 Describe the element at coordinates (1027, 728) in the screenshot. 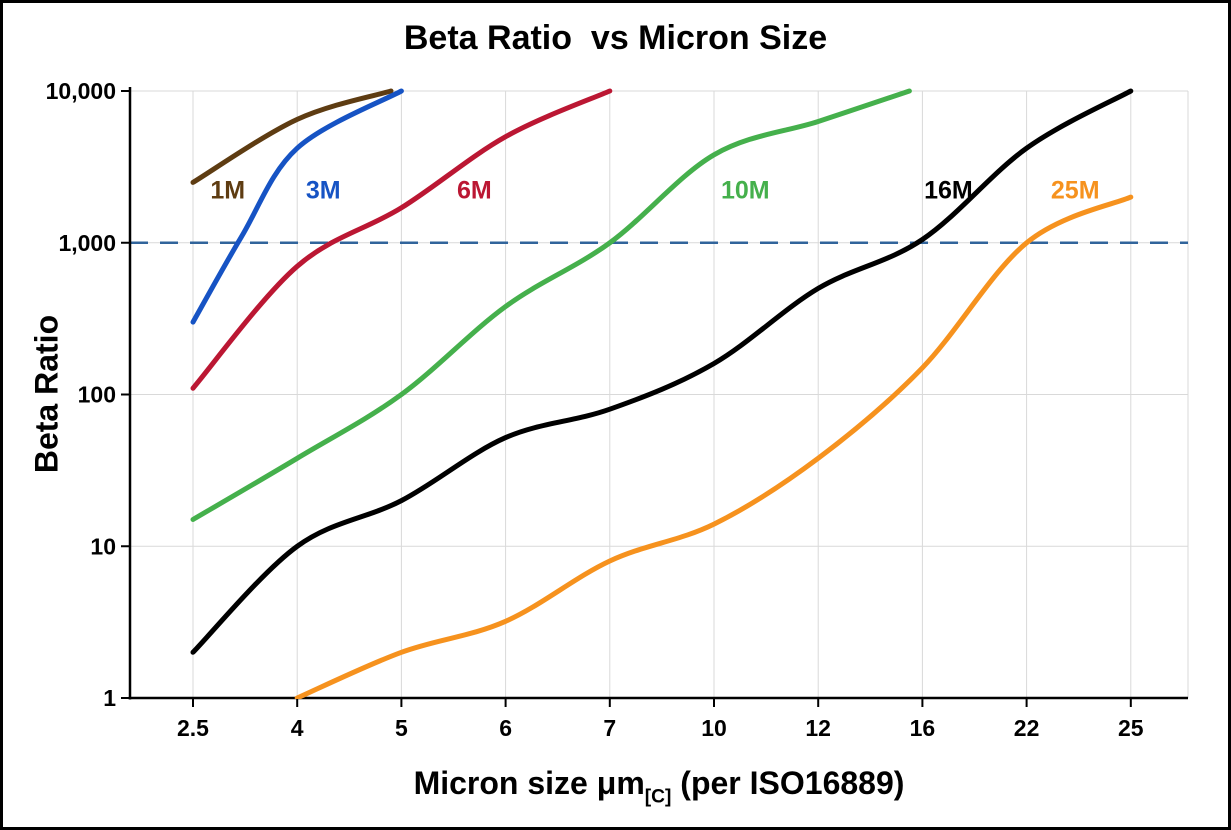

I see `x-tick-label: 22` at that location.